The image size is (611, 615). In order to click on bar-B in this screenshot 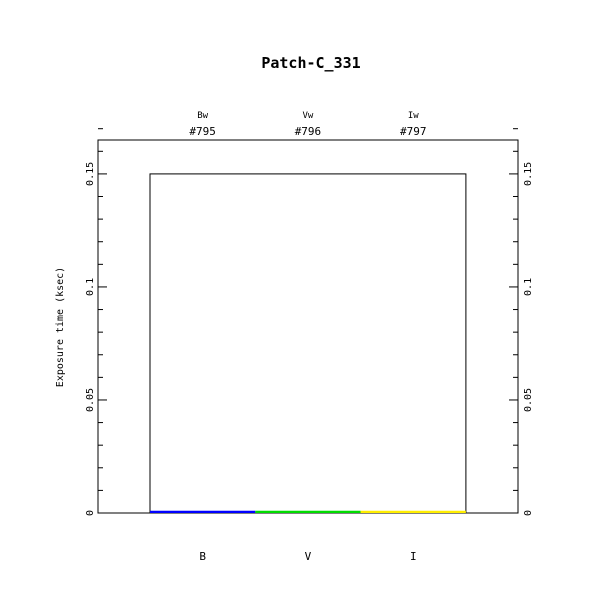, I will do `click(203, 511)`.